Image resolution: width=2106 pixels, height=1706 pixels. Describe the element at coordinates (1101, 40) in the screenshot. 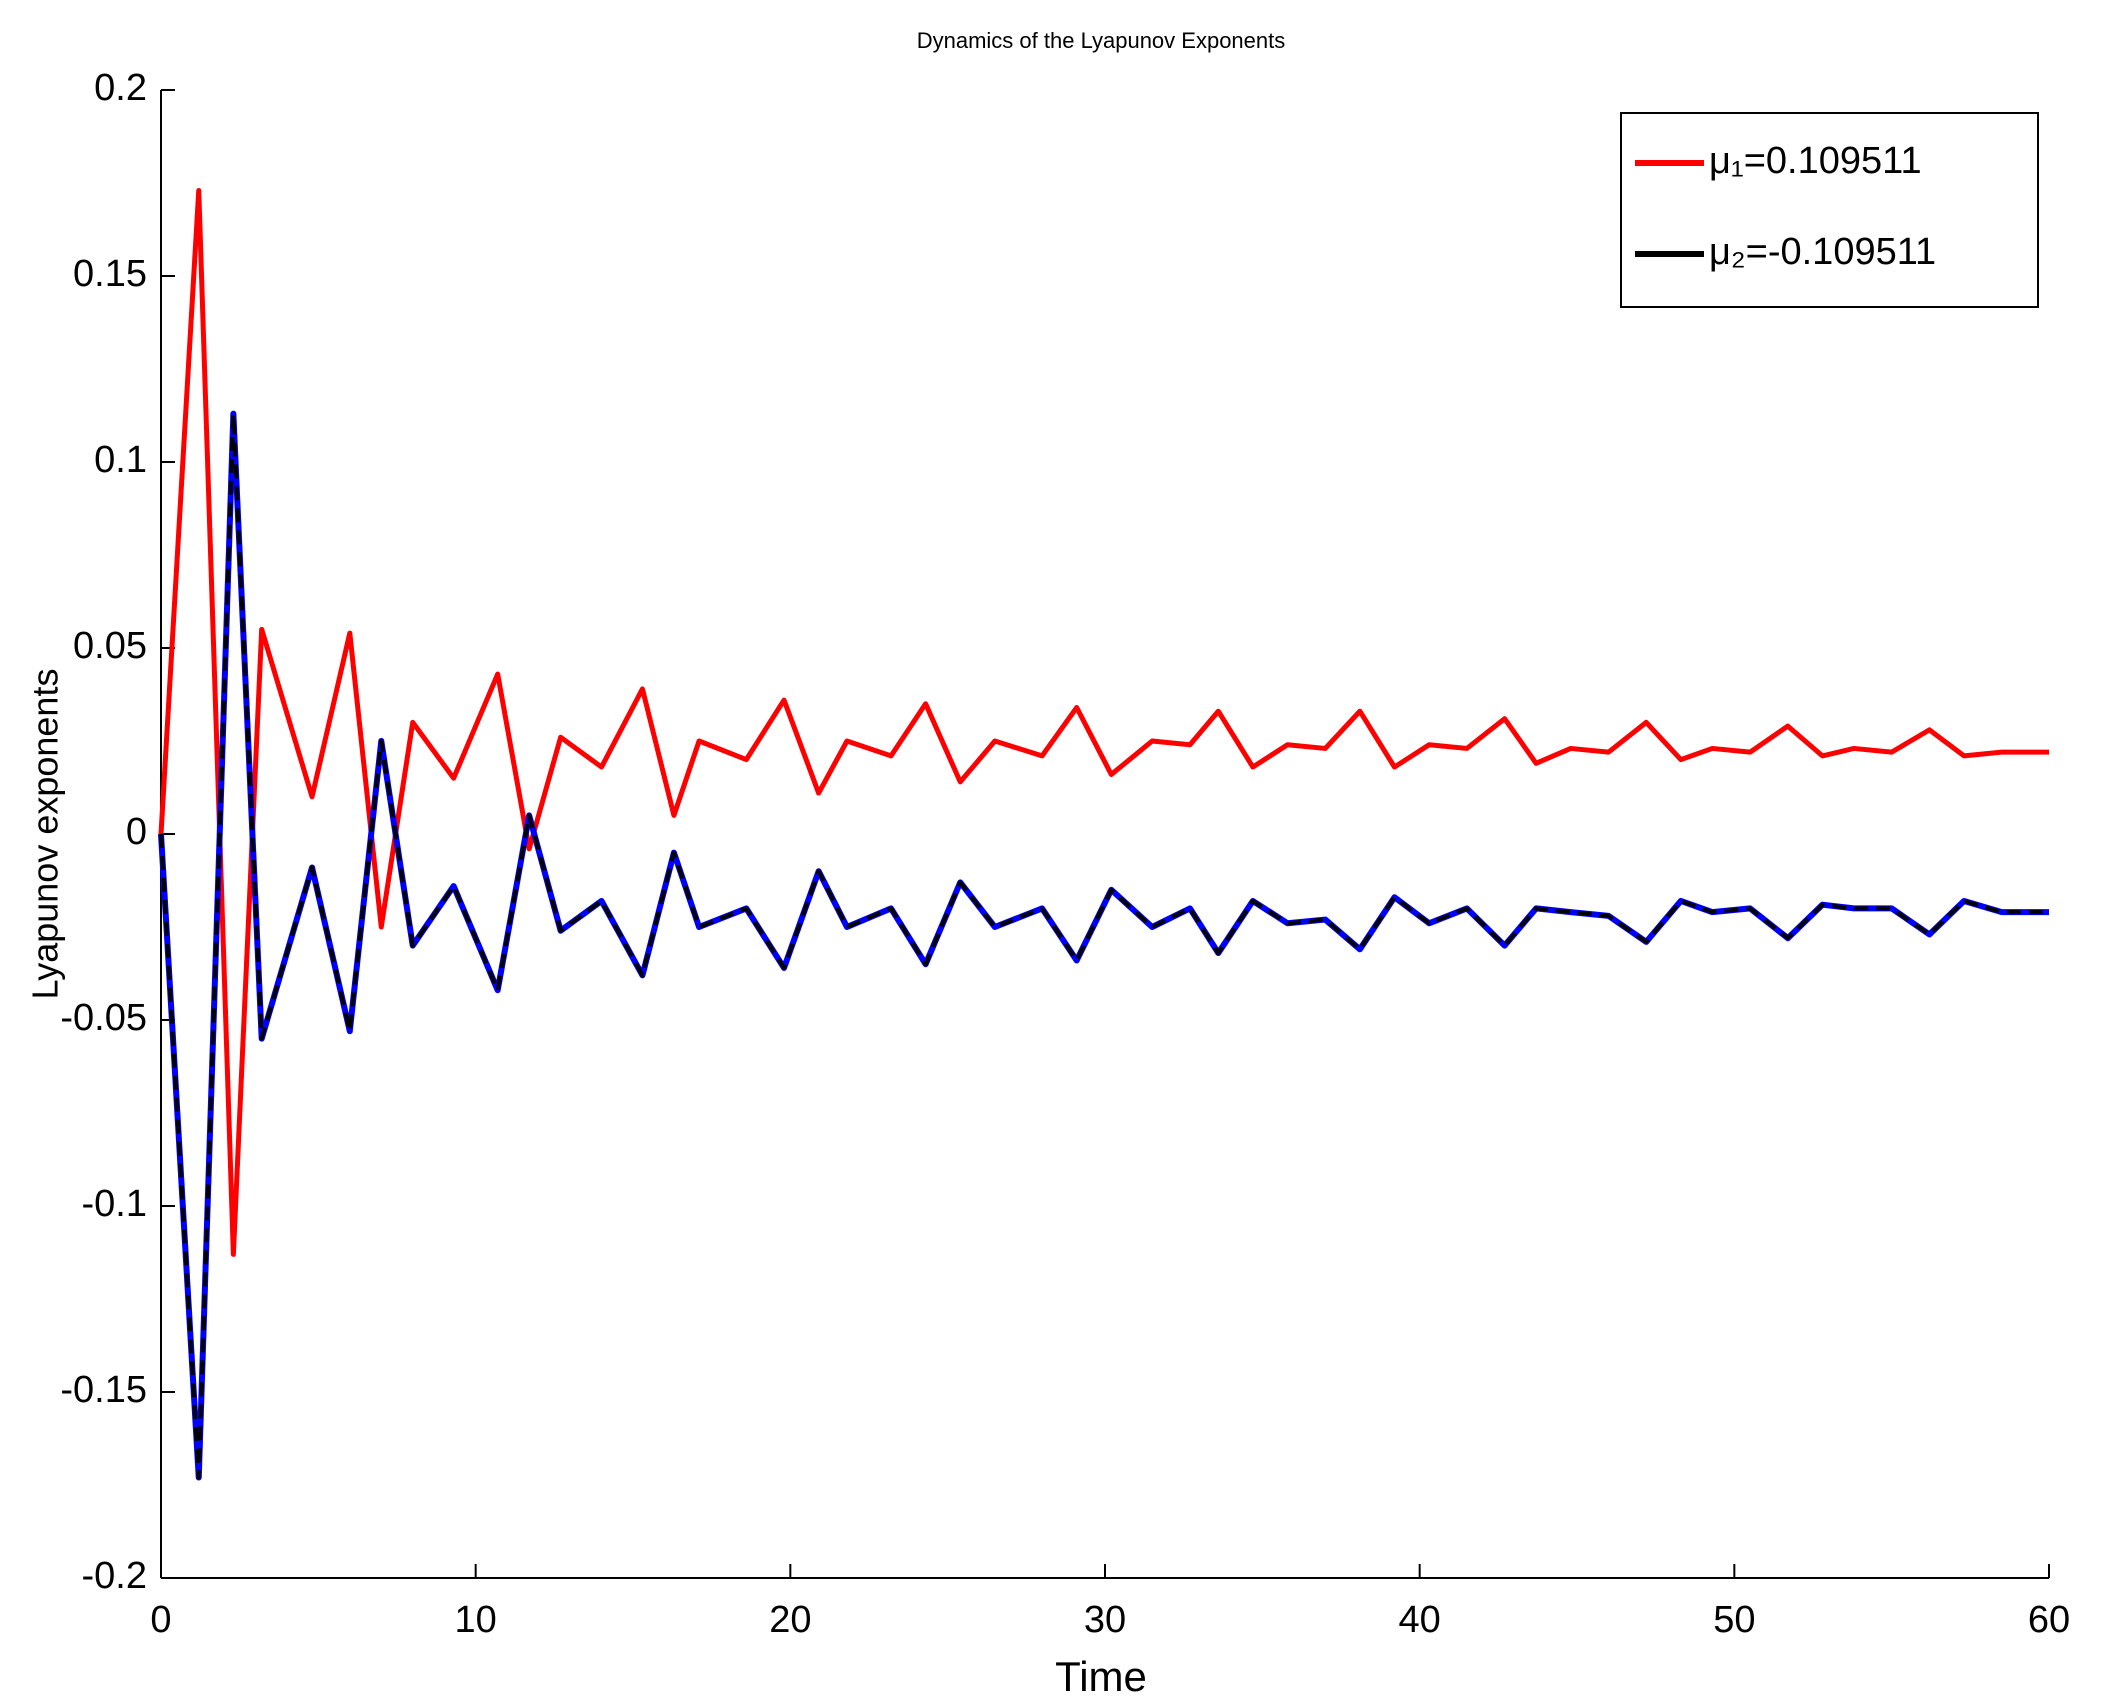

I see `chart-title: Dynamics of the Lyapunov Exponents` at that location.